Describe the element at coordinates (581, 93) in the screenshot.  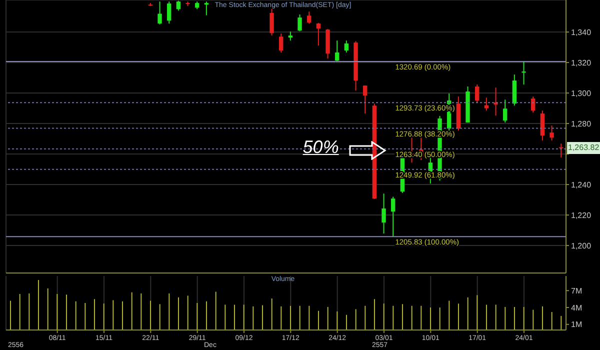
I see `y-tick-label: 1,300` at that location.